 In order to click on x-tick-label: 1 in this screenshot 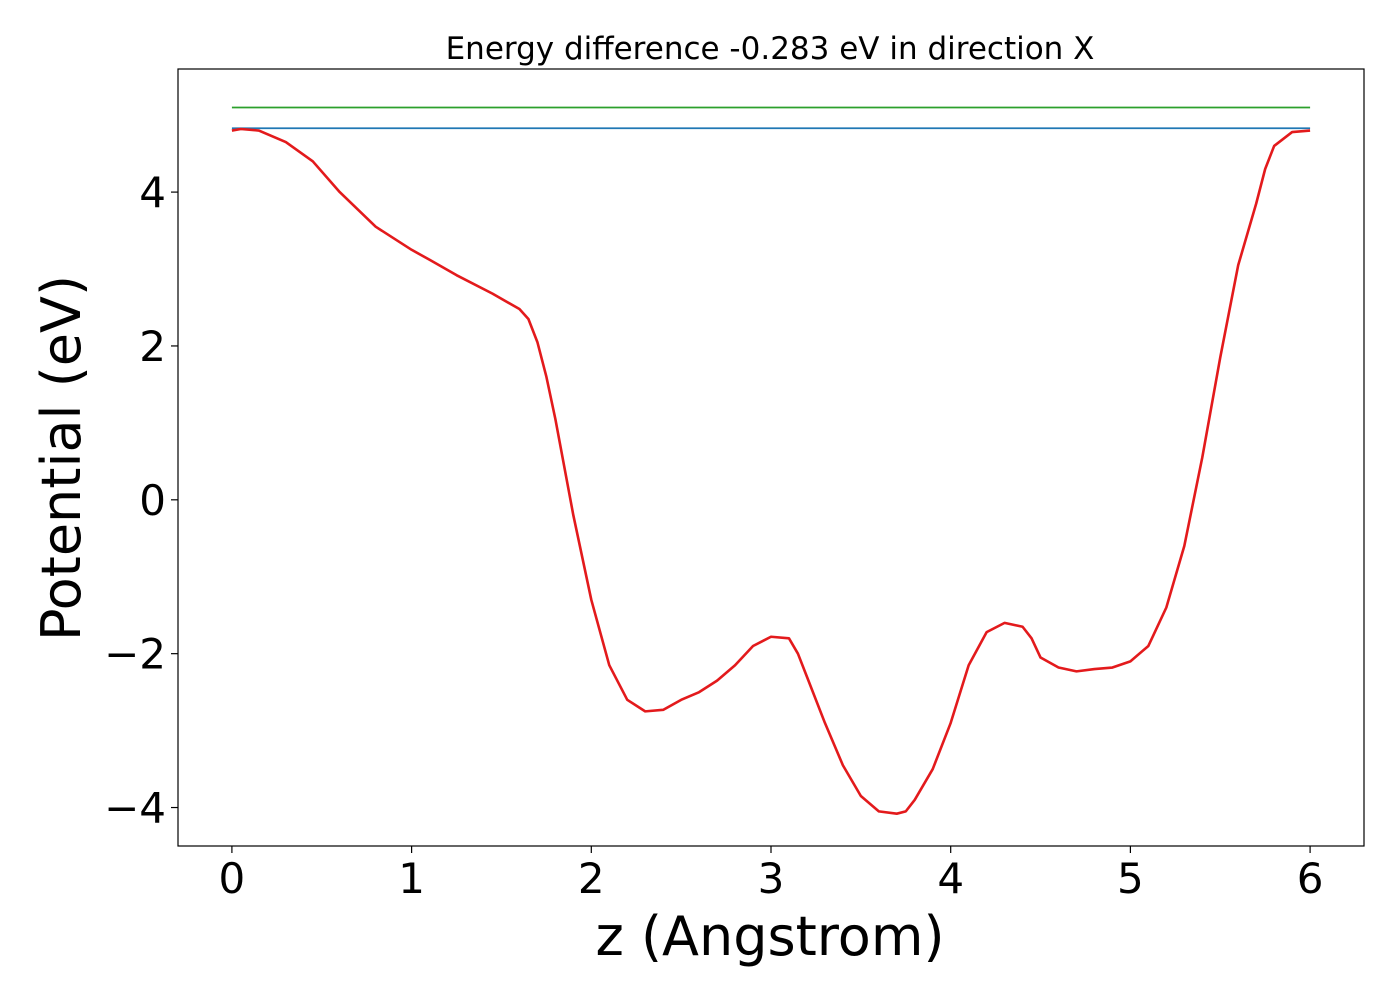, I will do `click(411, 878)`.